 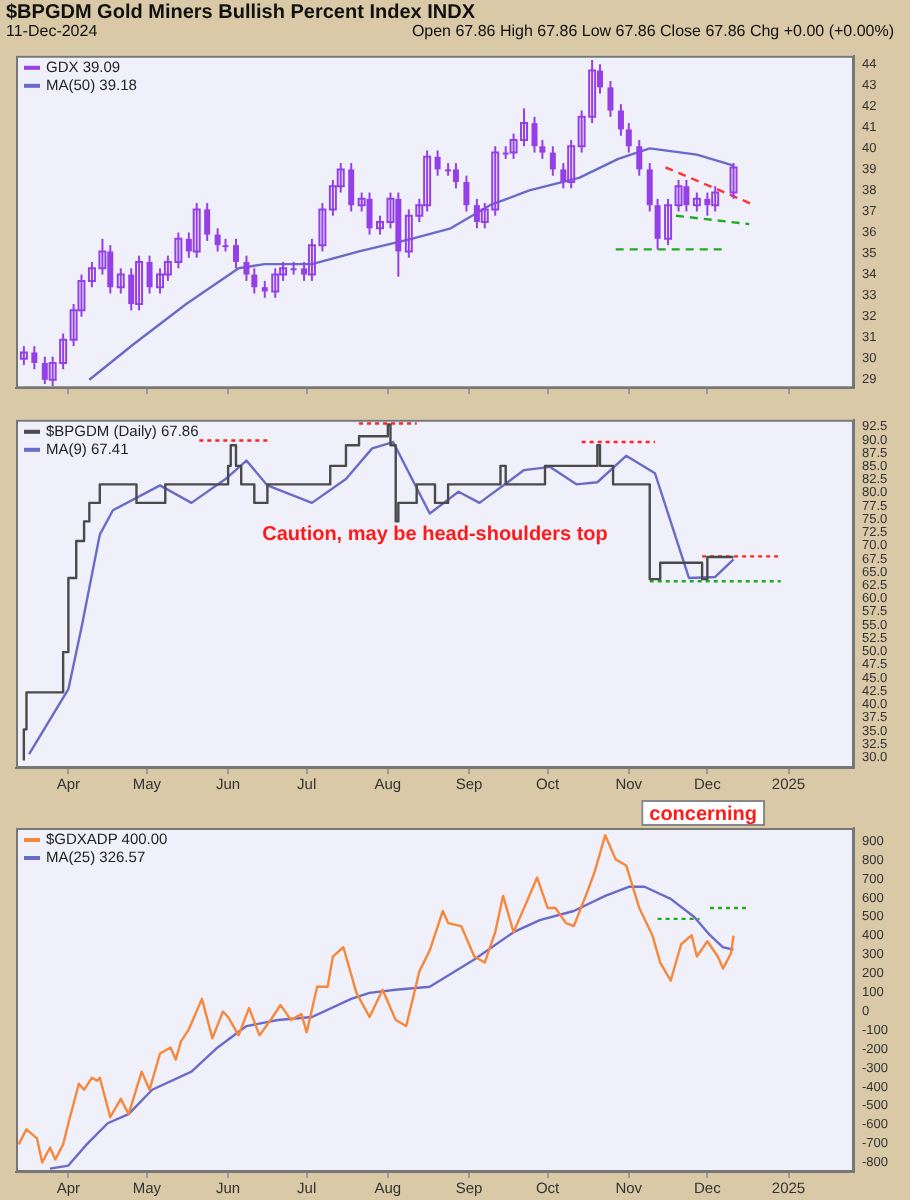 What do you see at coordinates (652, 31) in the screenshot?
I see `text: Open 67.86 High 67.86 Low 67.86 Close 67.86 Chg +0.00 (+0.00%)` at bounding box center [652, 31].